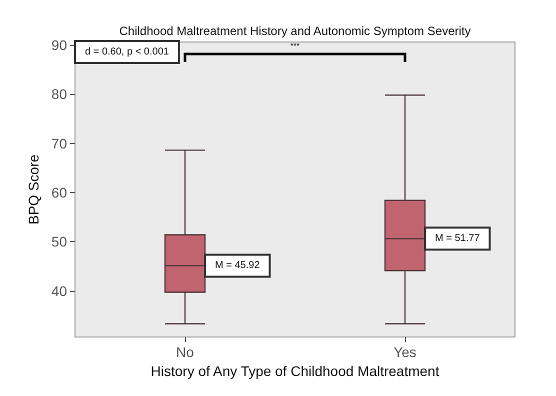  What do you see at coordinates (295, 46) in the screenshot?
I see `annotation: ***` at bounding box center [295, 46].